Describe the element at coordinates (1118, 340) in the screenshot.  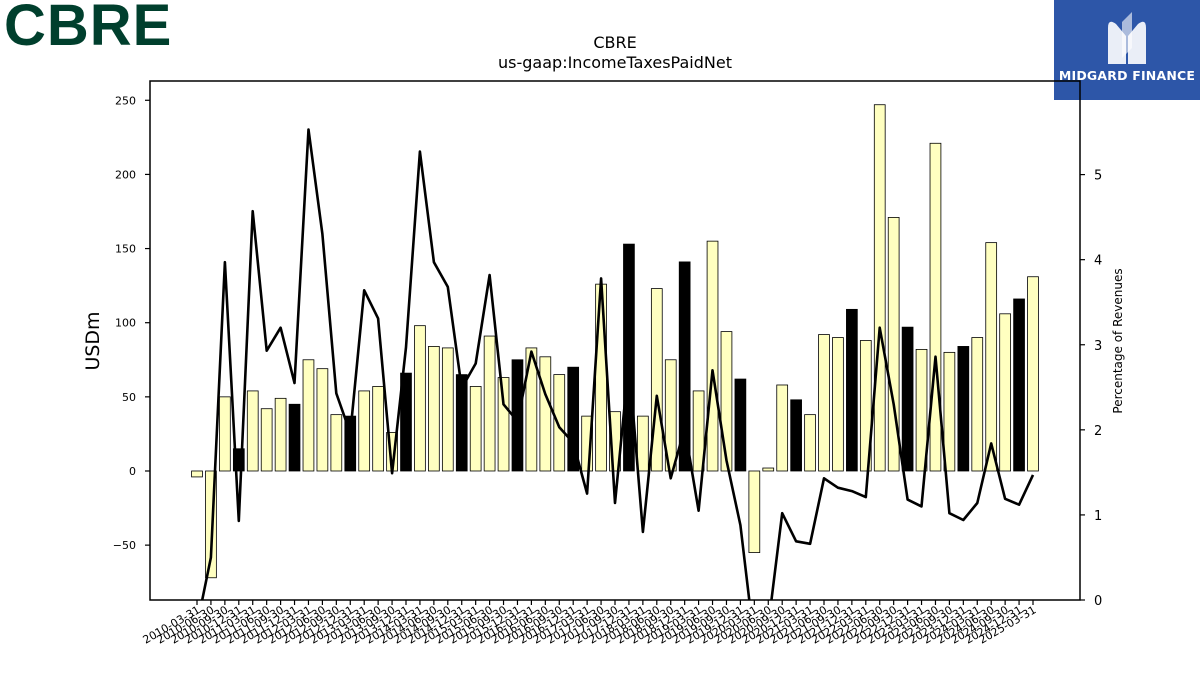
I see `y2-axis-label: Percentage of Revenues` at that location.